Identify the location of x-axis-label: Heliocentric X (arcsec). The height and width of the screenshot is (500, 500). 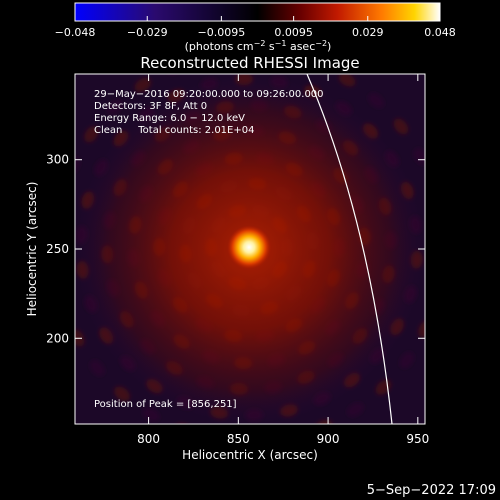
(250, 455).